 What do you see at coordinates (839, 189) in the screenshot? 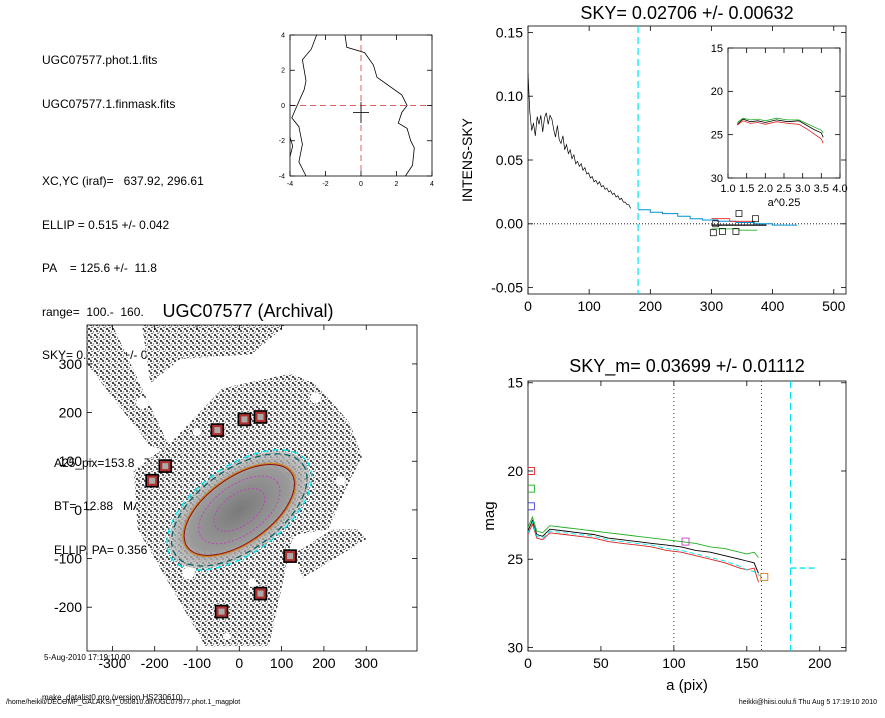
I see `inset-xtick-label: 4.0` at bounding box center [839, 189].